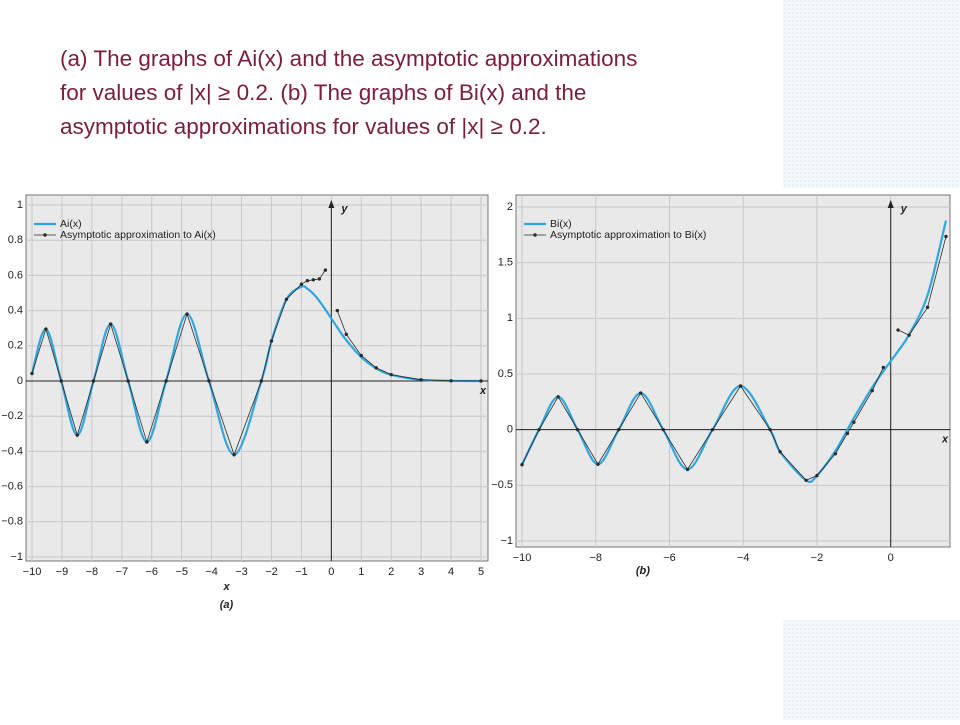 This screenshot has width=960, height=725. Describe the element at coordinates (643, 571) in the screenshot. I see `panel-label: (b)` at that location.